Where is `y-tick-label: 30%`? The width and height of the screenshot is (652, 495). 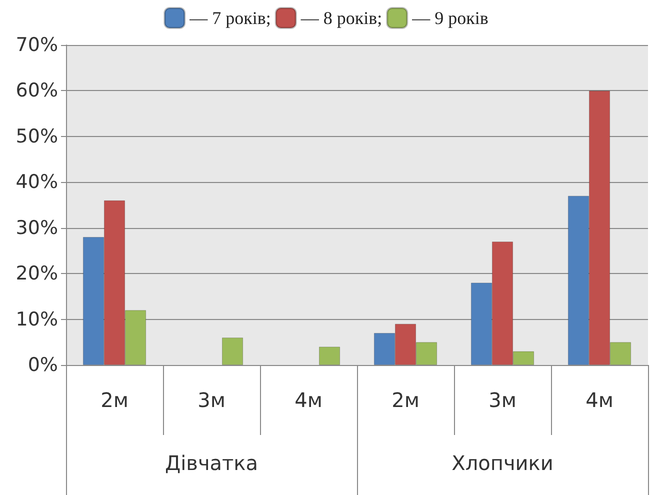
y-tick-label: 30% is located at coordinates (37, 227).